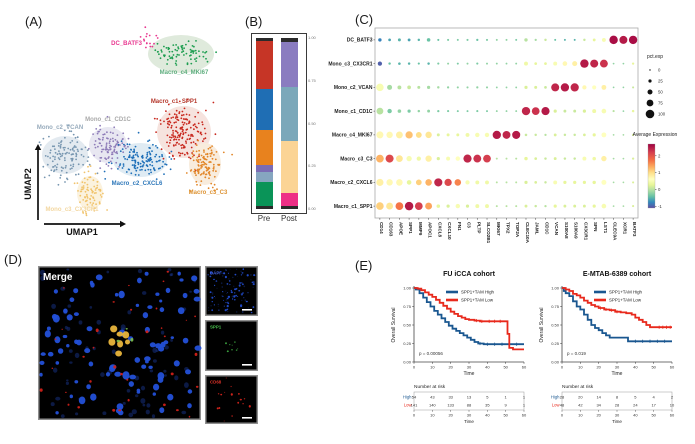  I want to click on stacked-bar-pre, so click(264, 123).